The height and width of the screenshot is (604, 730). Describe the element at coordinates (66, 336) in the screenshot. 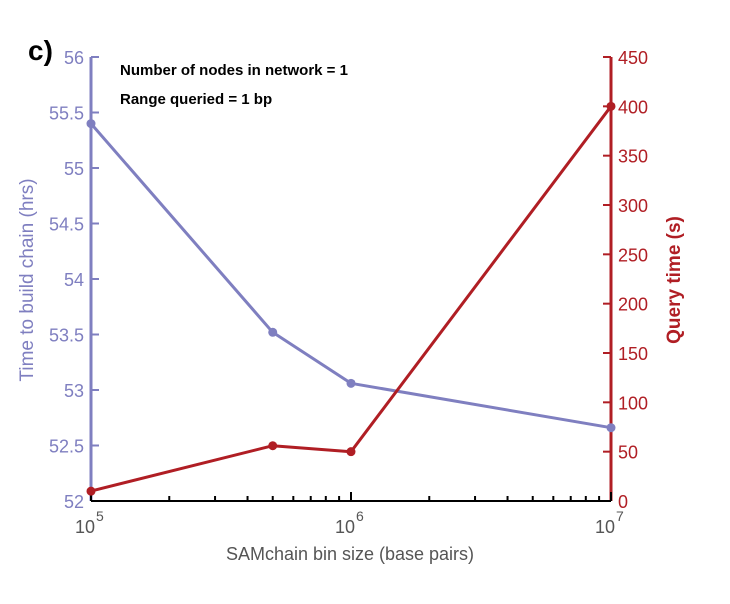

I see `left-tick-label: 53.5` at that location.